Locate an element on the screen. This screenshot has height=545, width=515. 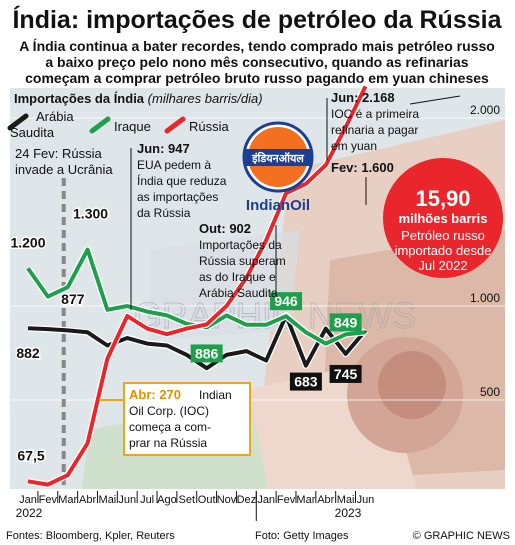
data-label: 882 is located at coordinates (28, 353).